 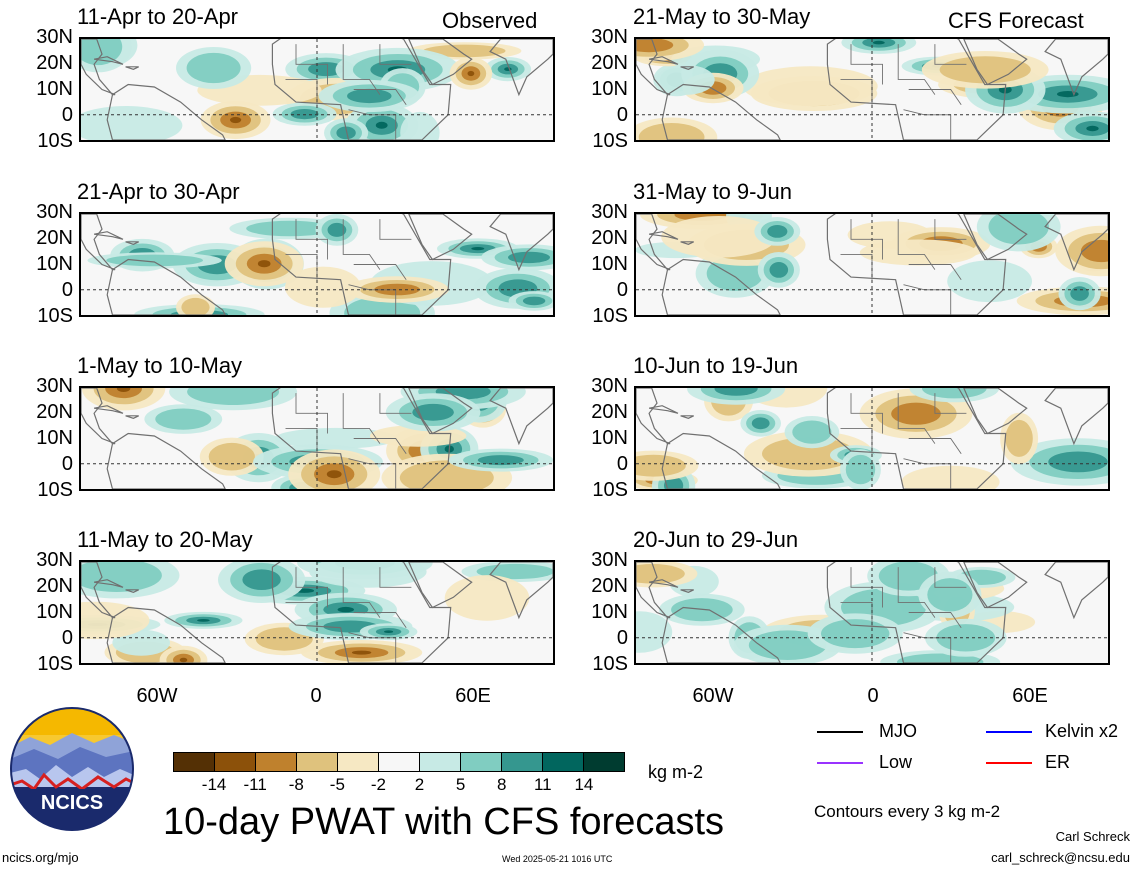 What do you see at coordinates (542, 784) in the screenshot?
I see `colorbar-label-8: 11` at bounding box center [542, 784].